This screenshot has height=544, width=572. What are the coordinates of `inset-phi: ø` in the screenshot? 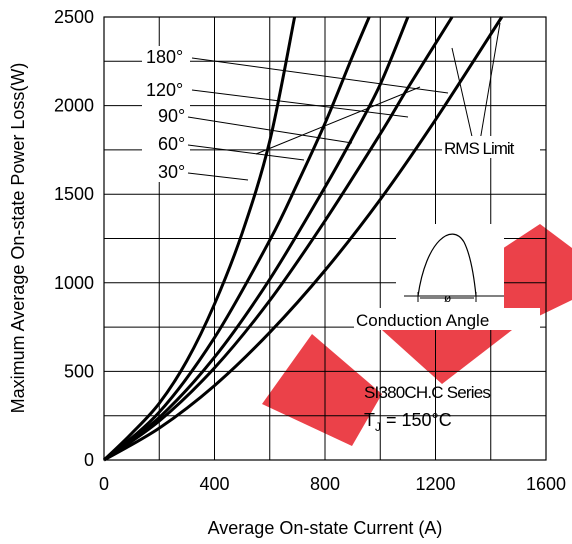 It's located at (448, 298).